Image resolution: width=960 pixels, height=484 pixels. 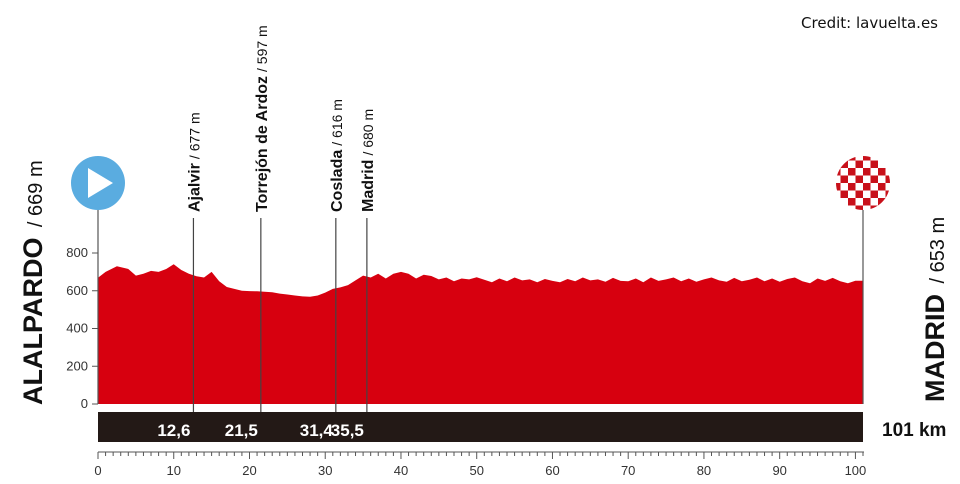 What do you see at coordinates (704, 470) in the screenshot?
I see `x-tick-label: 80` at bounding box center [704, 470].